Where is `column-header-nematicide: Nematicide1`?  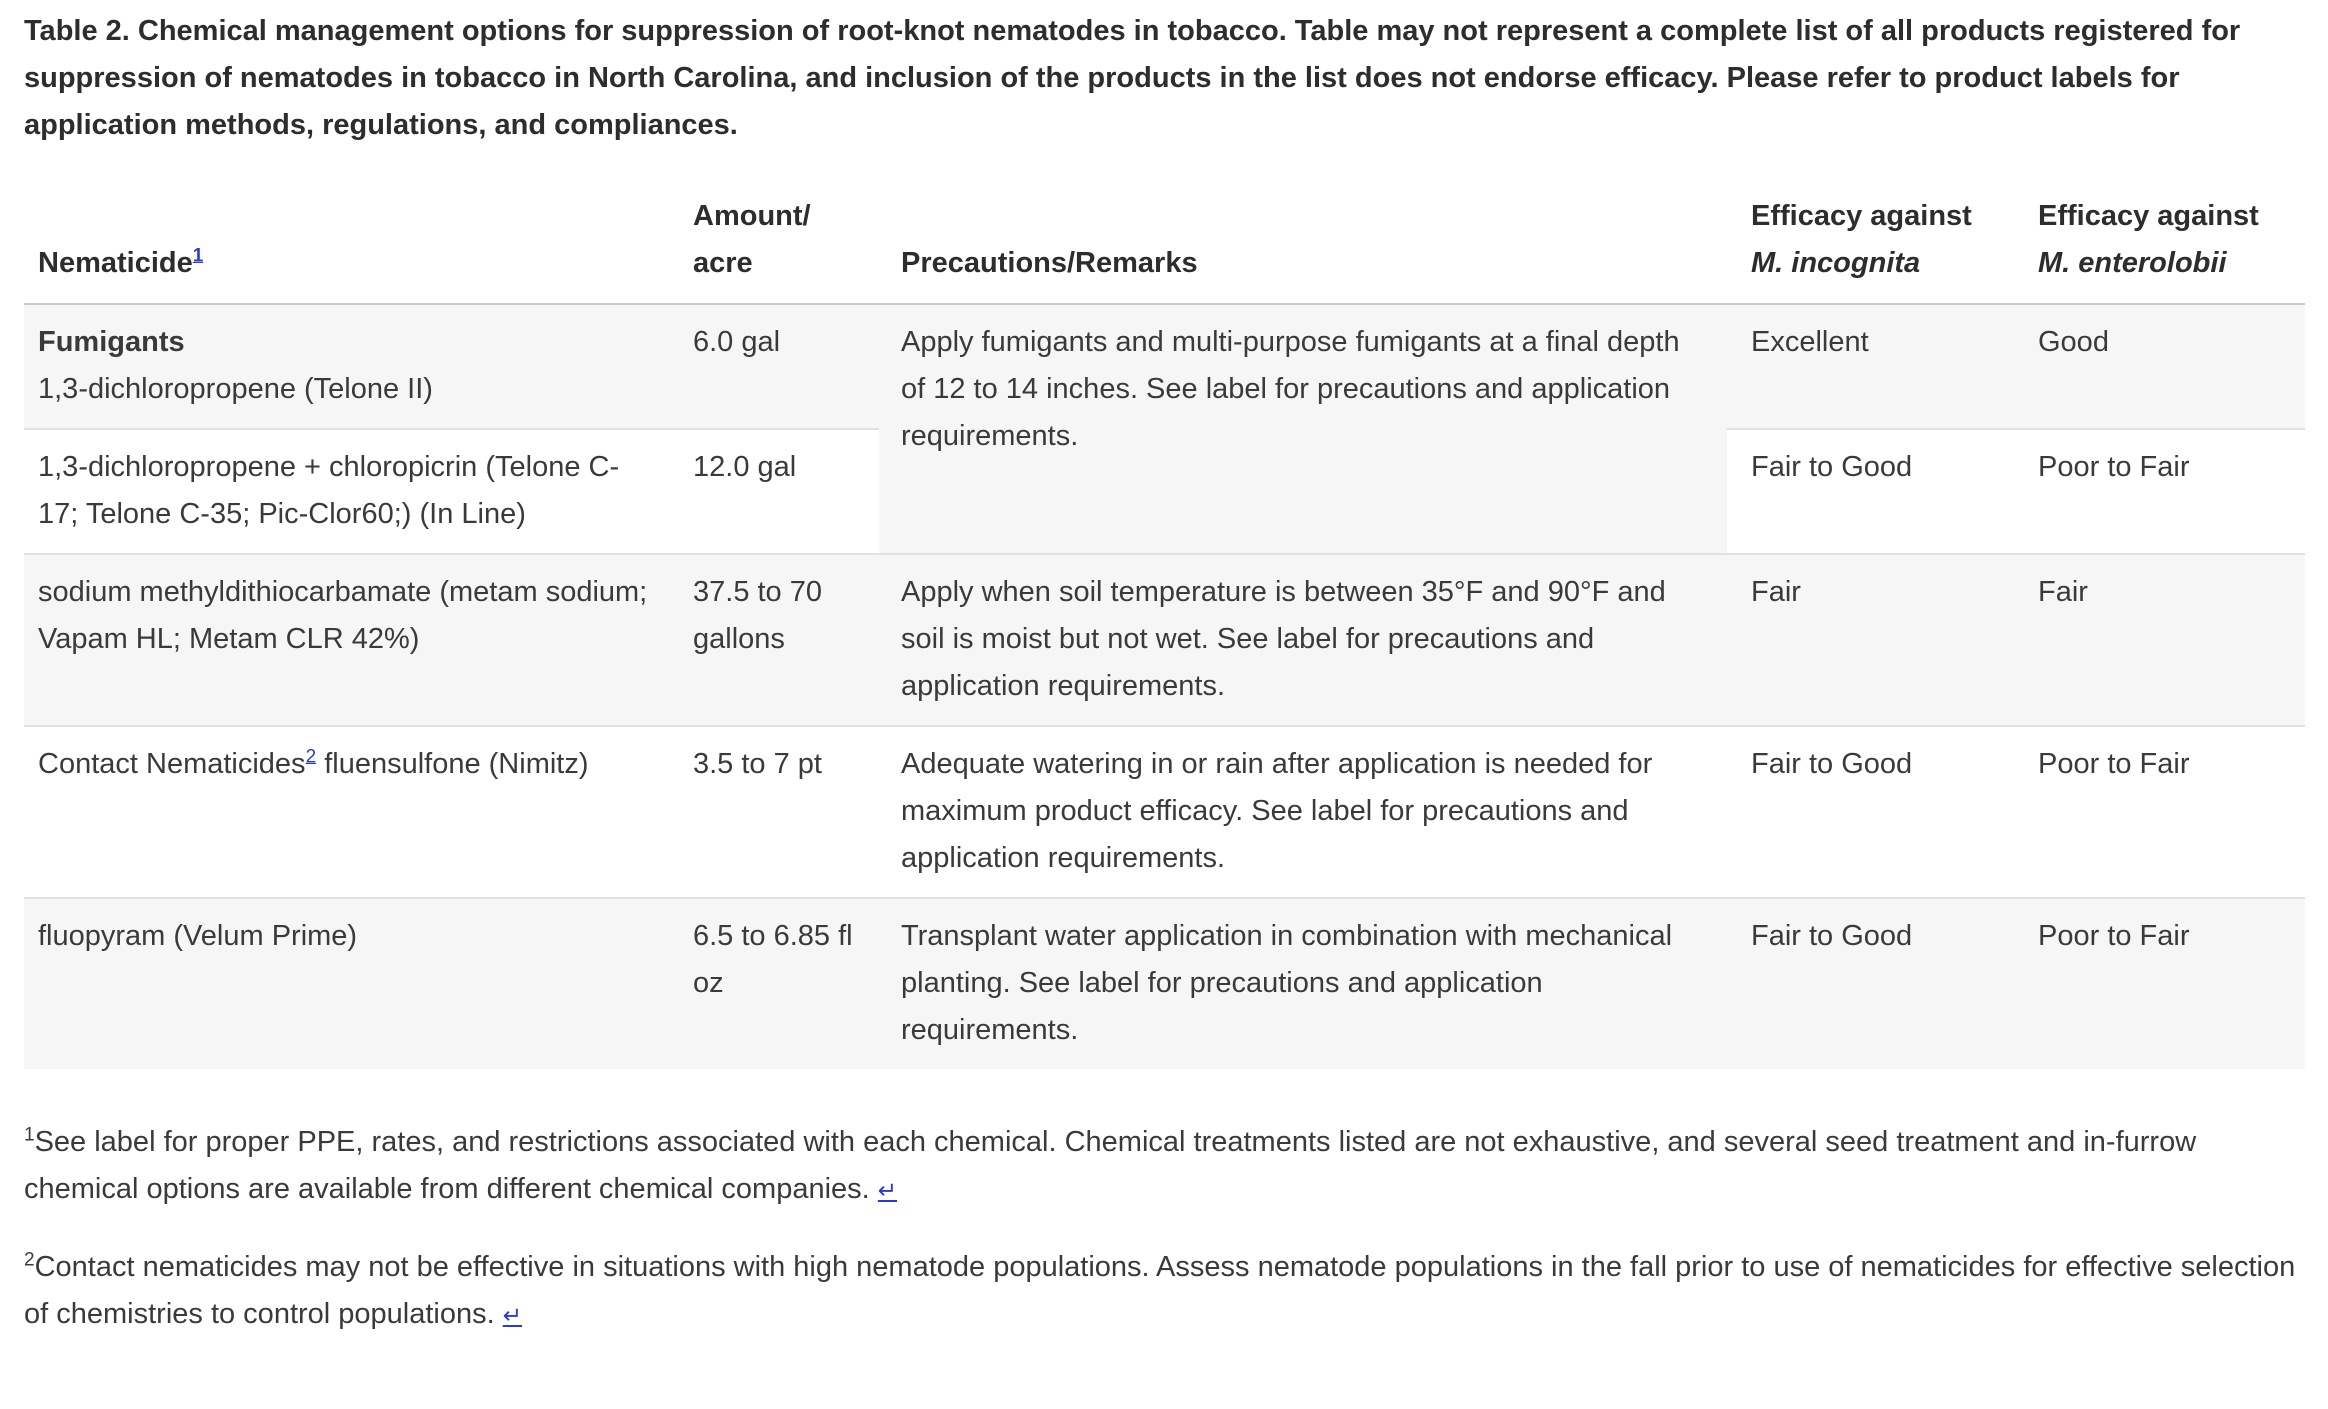 column-header-nematicide: Nematicide1 is located at coordinates (351, 249).